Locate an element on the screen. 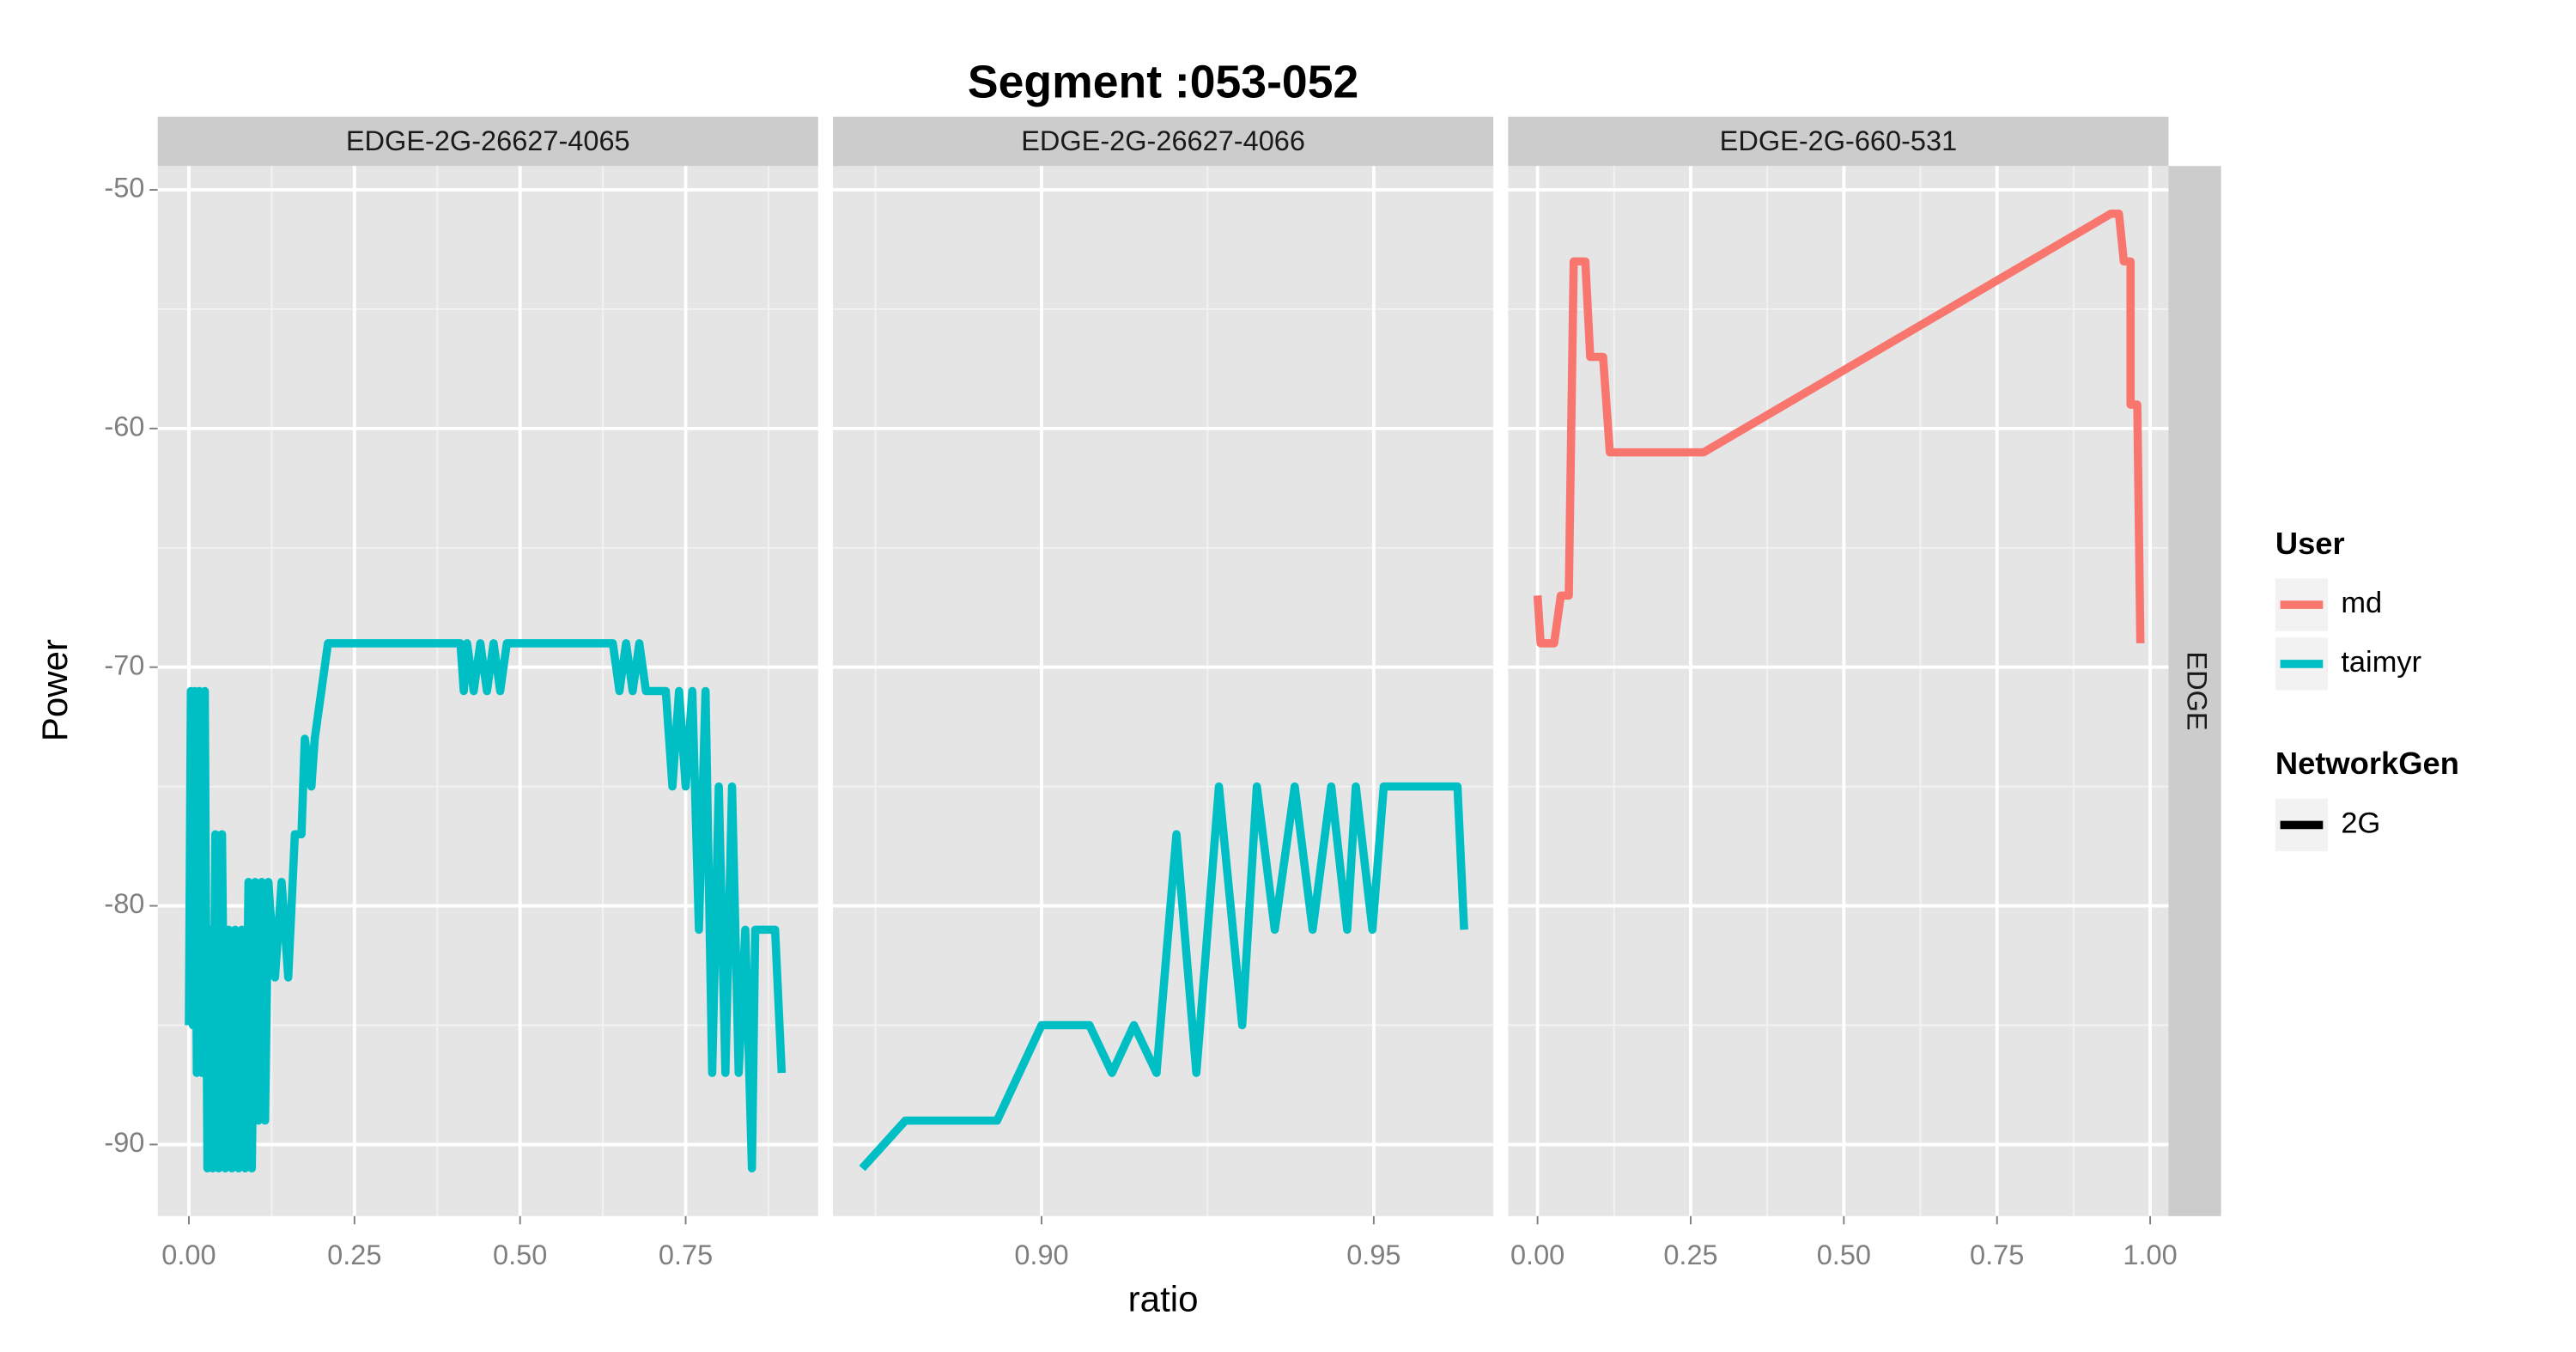 The image size is (2576, 1352). y-tick-label: -90 is located at coordinates (124, 1142).